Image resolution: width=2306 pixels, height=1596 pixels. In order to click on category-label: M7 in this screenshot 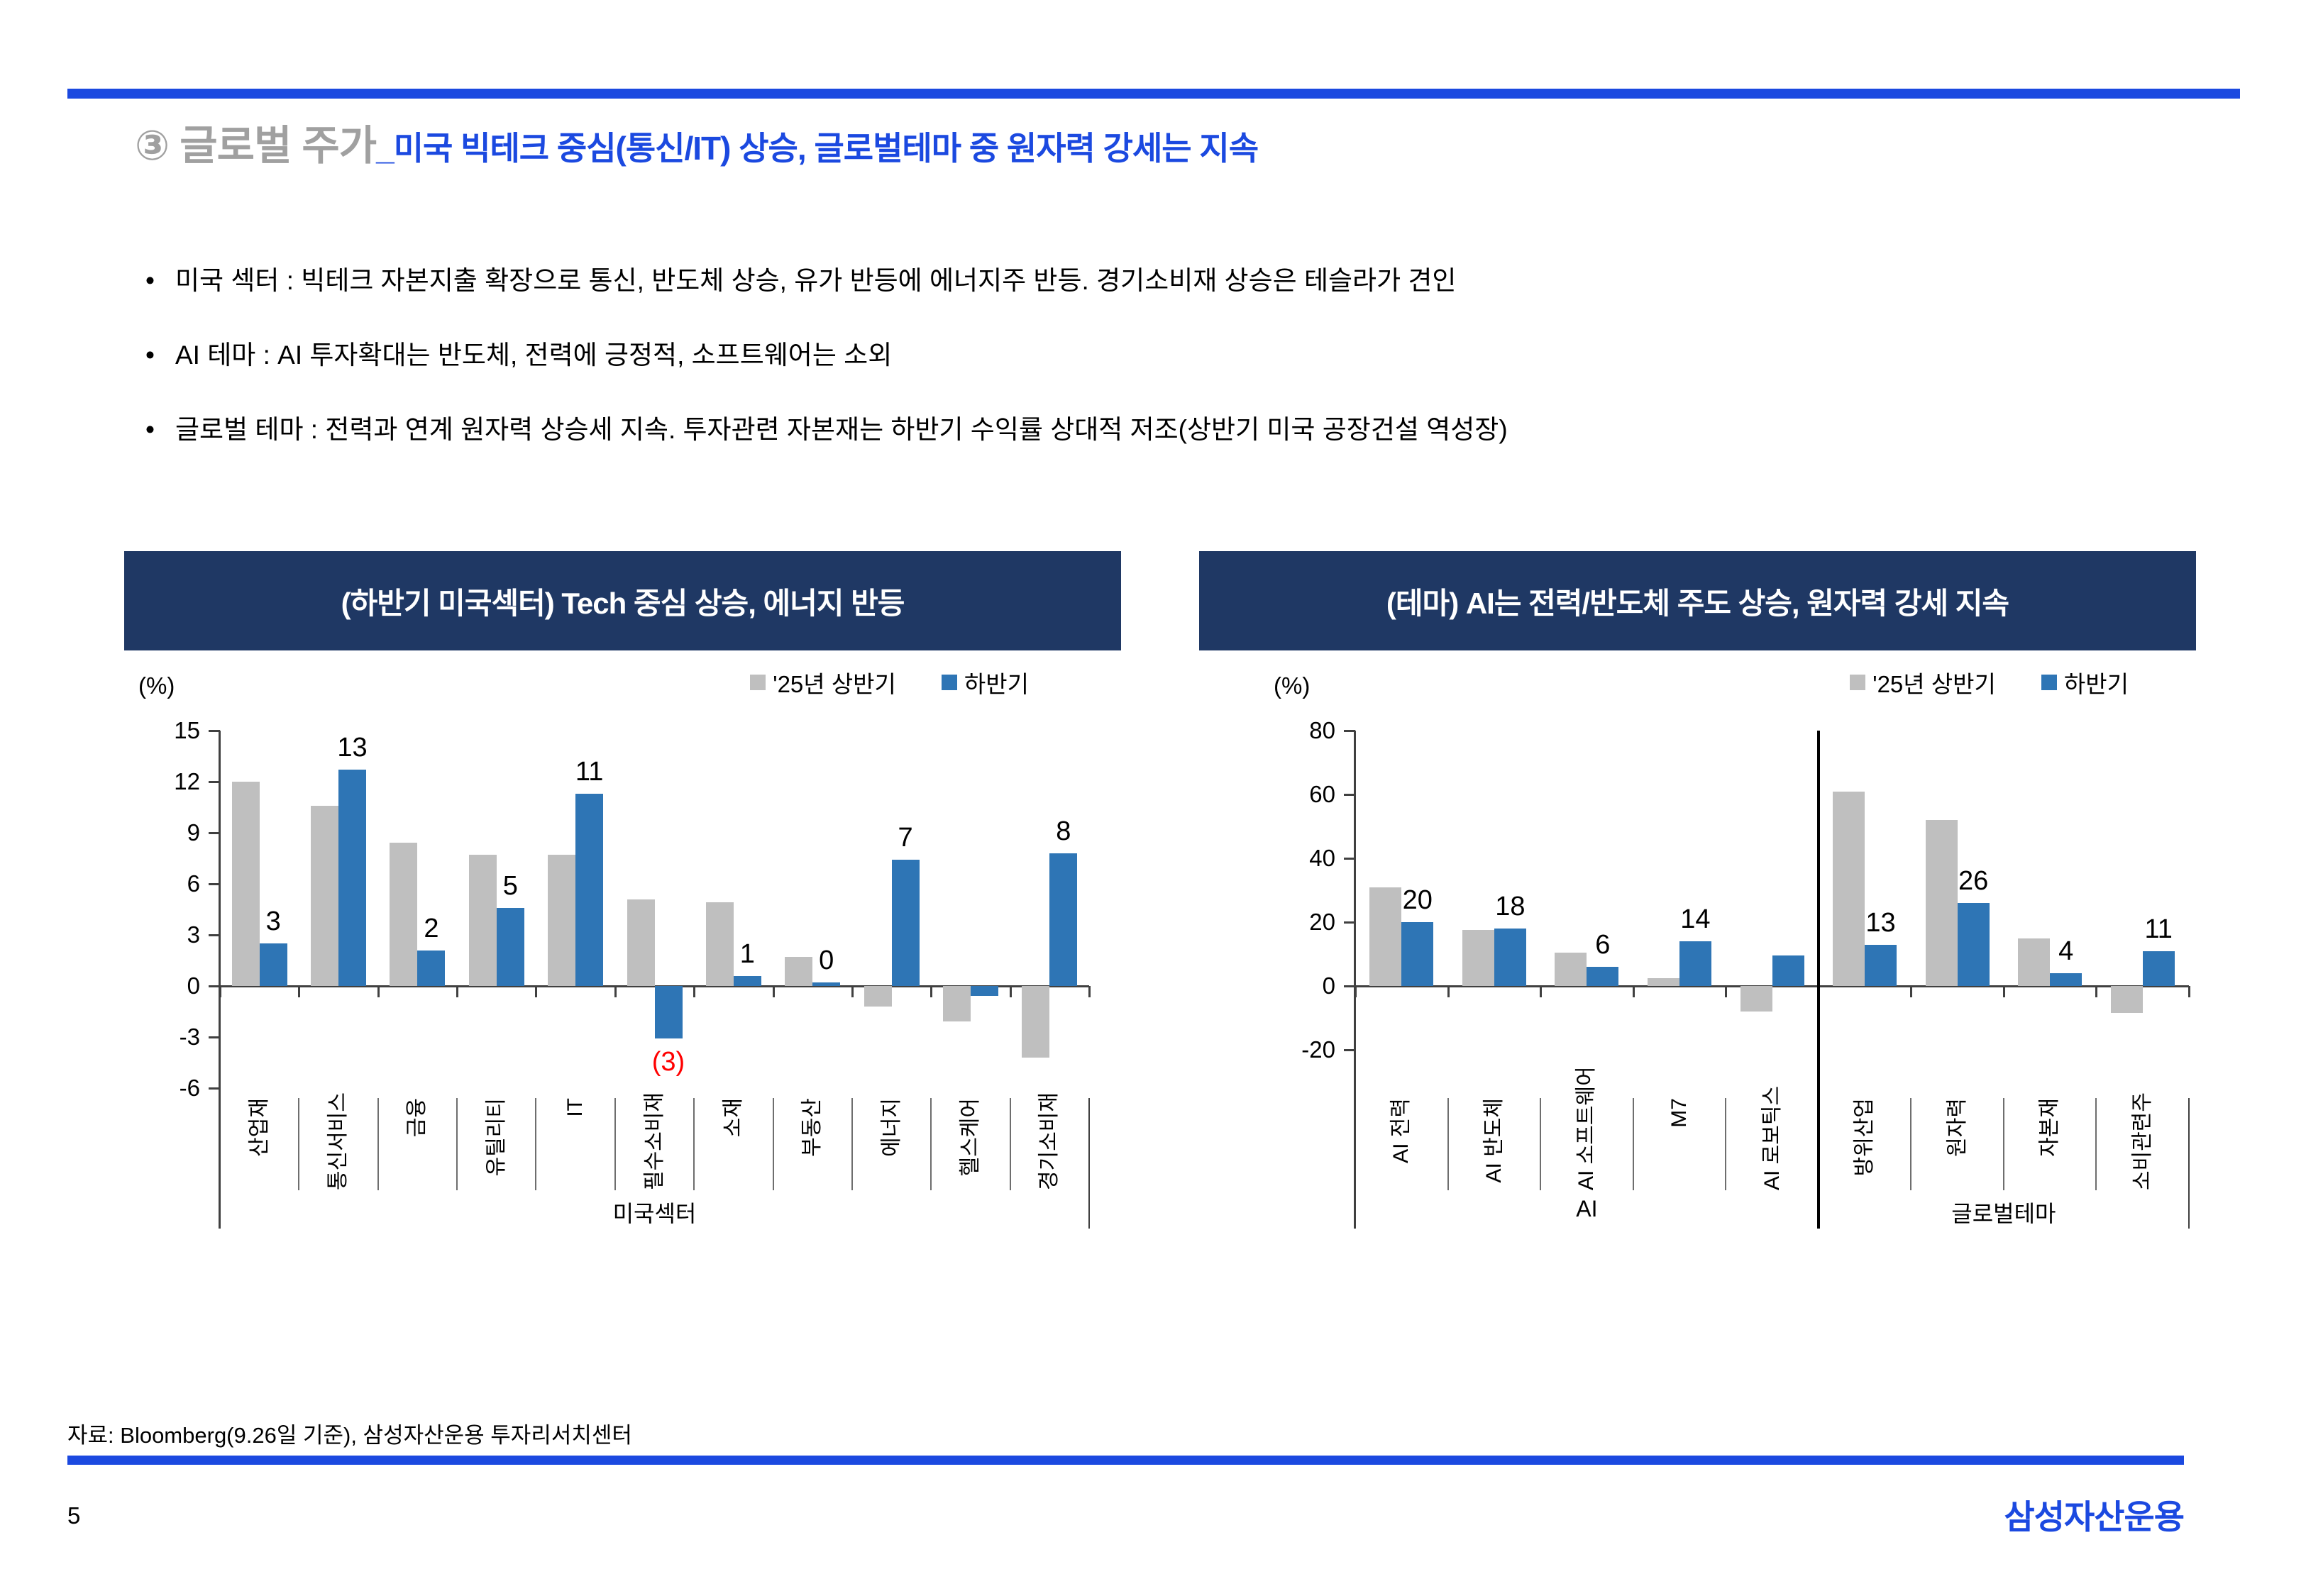, I will do `click(1679, 1113)`.